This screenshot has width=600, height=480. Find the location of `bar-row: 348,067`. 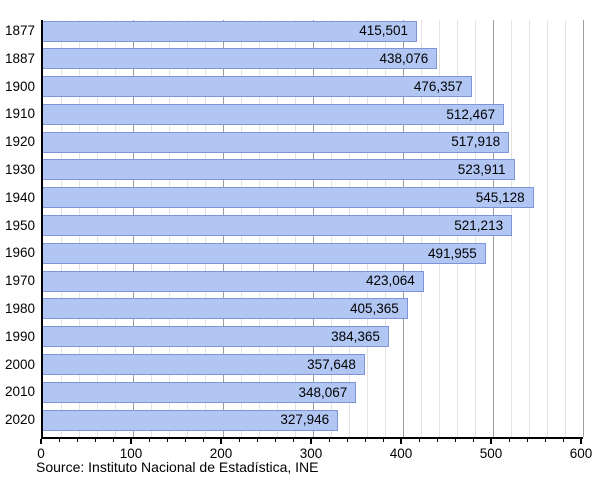

bar-row: 348,067 is located at coordinates (313, 395).